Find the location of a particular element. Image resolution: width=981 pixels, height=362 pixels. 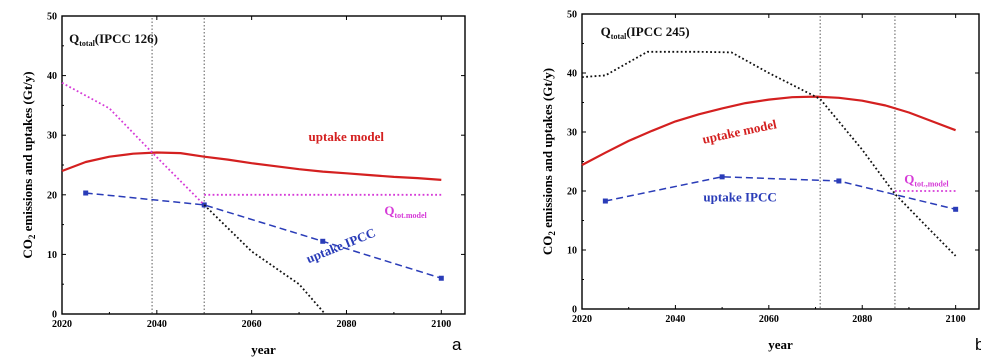

annotation-q-model: Qtot.,model is located at coordinates (926, 179).